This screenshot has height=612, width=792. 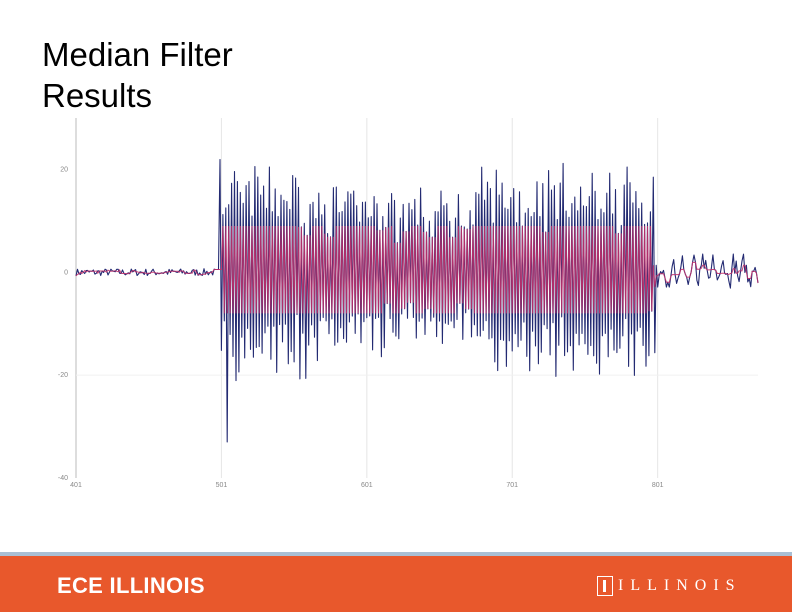 I want to click on y-tick-label: -20, so click(x=63, y=375).